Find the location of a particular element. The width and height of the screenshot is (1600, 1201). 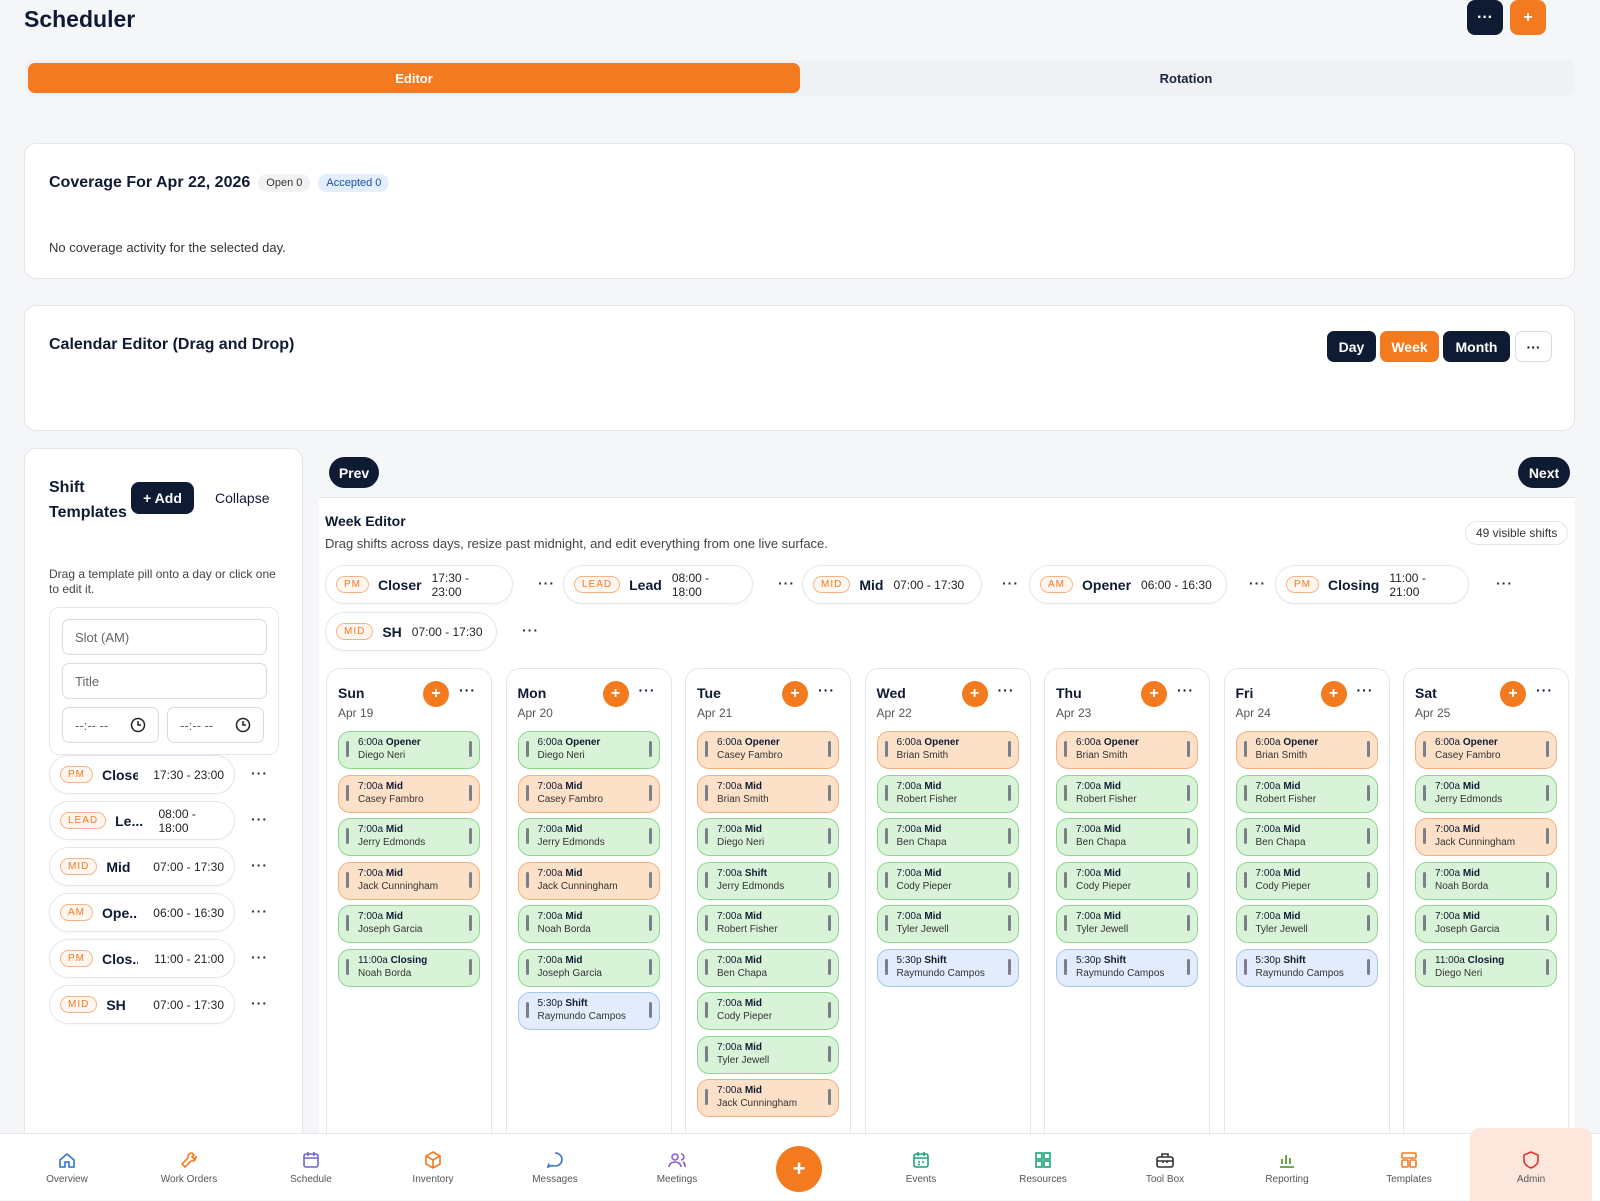

nav-item-work-orders: Work Orders is located at coordinates (189, 1167).